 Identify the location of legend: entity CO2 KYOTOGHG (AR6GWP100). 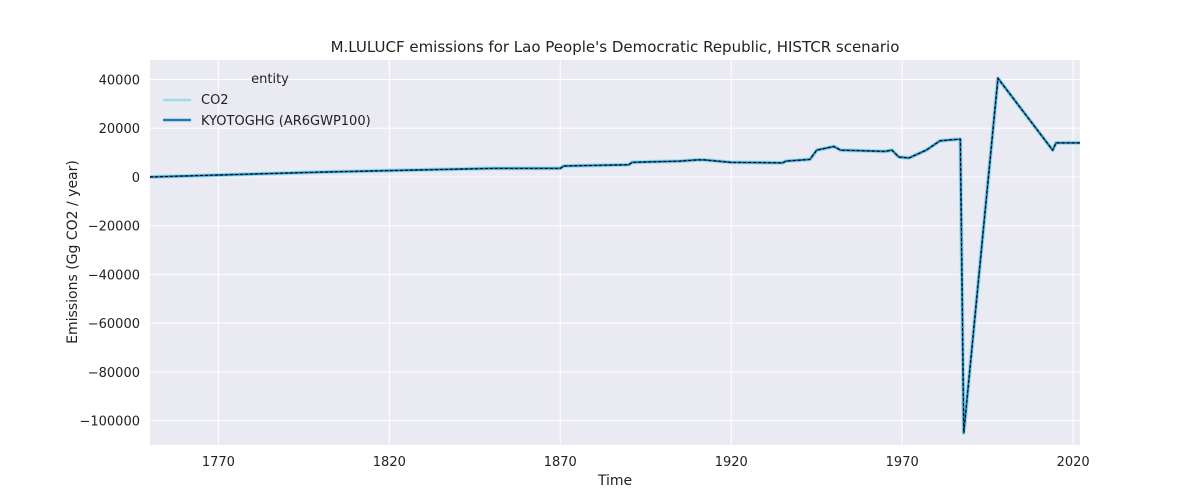
(267, 100).